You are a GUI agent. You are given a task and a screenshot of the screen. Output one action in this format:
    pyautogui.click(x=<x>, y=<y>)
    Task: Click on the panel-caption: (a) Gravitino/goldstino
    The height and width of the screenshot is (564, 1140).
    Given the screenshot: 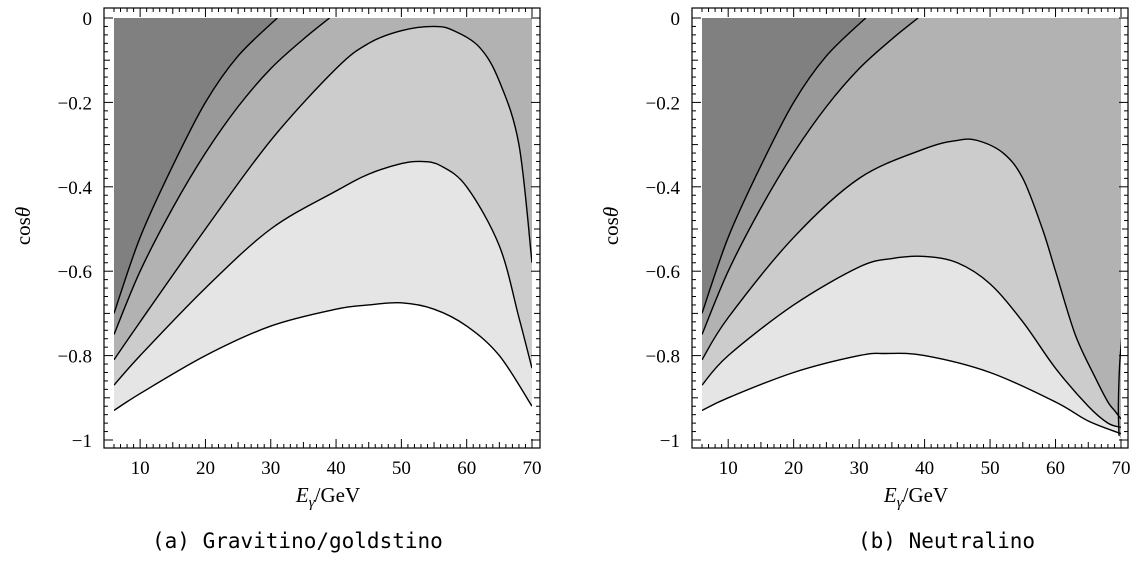 What is the action you would take?
    pyautogui.click(x=297, y=541)
    